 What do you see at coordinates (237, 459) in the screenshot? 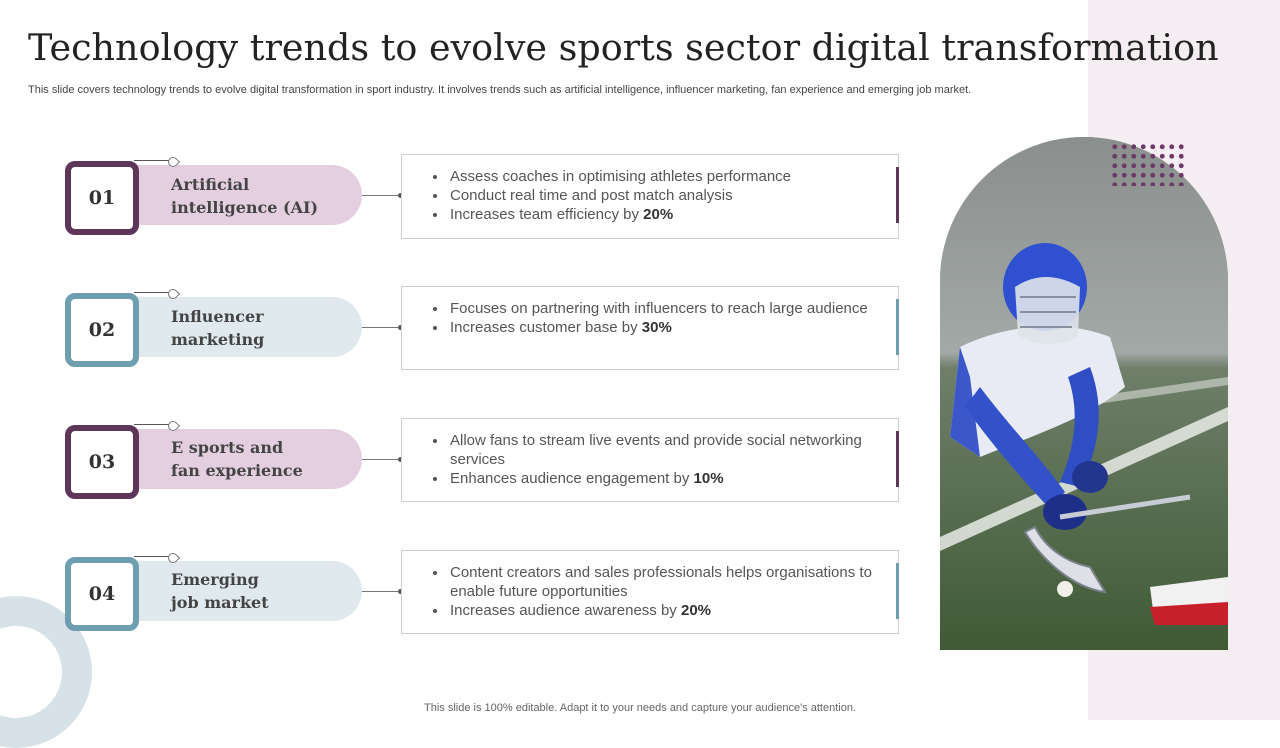
I see `trend-label: E sports and fan experience` at bounding box center [237, 459].